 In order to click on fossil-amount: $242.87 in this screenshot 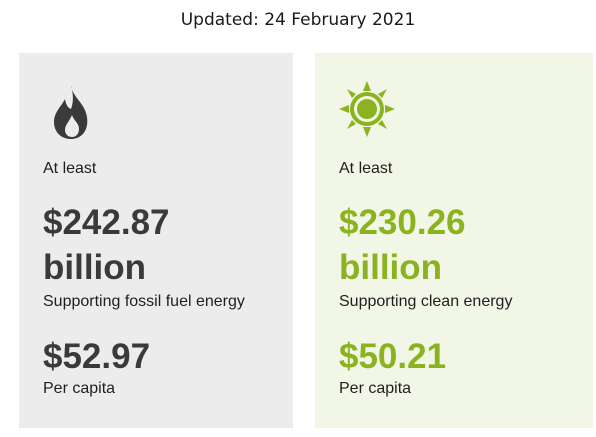, I will do `click(106, 222)`.